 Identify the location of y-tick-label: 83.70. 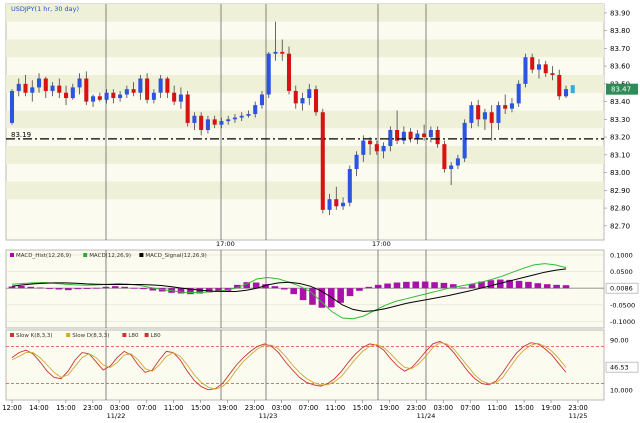
(620, 49).